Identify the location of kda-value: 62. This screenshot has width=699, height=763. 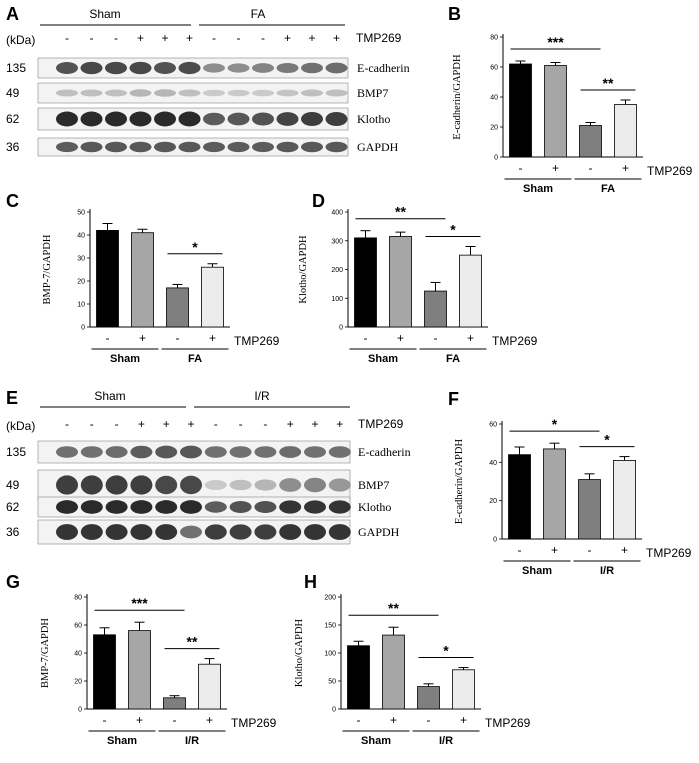
(13, 119).